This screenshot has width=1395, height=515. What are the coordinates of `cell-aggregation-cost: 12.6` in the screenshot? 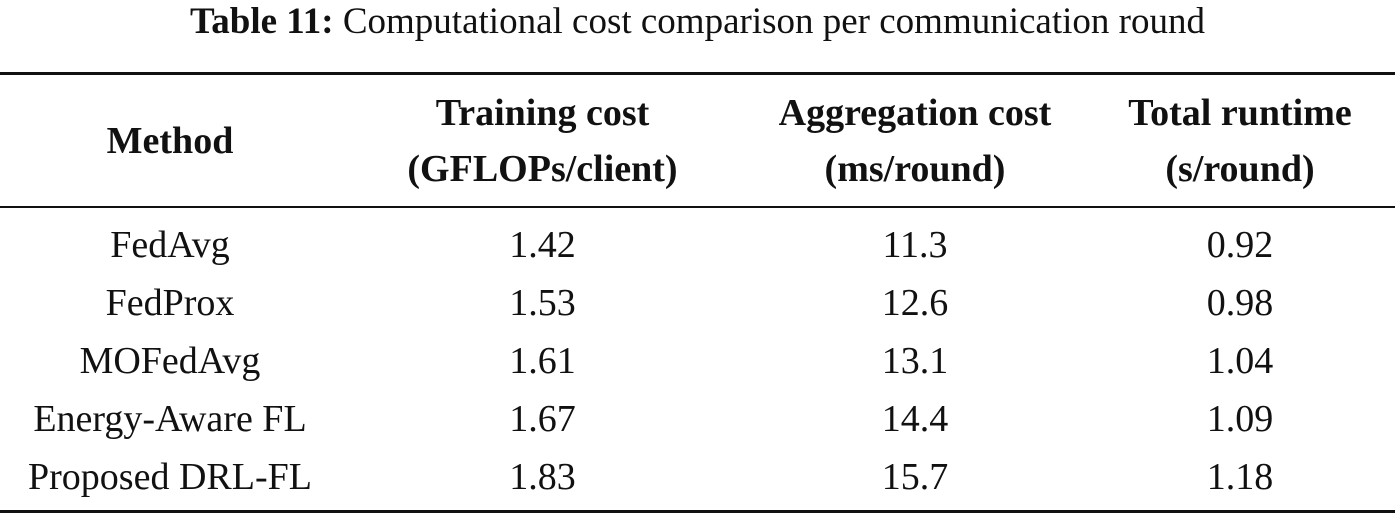 It's located at (915, 303).